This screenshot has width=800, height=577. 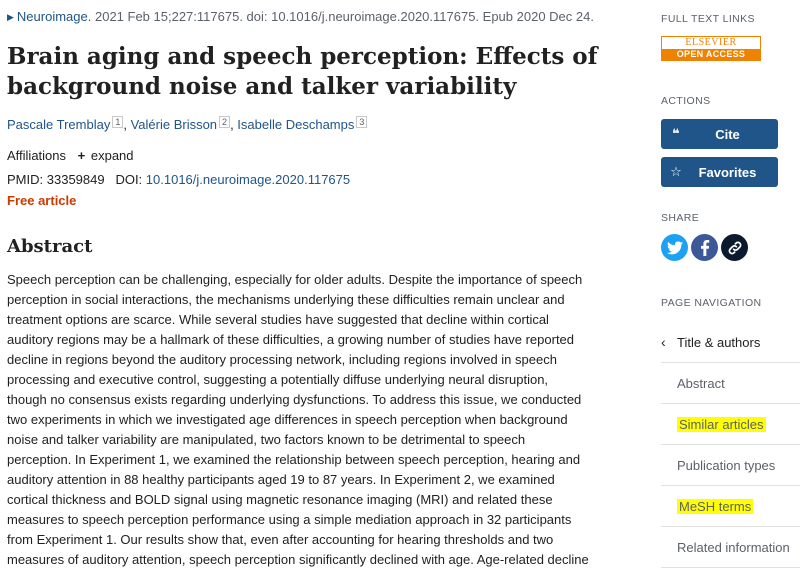 I want to click on star-icon: ☆, so click(x=676, y=171).